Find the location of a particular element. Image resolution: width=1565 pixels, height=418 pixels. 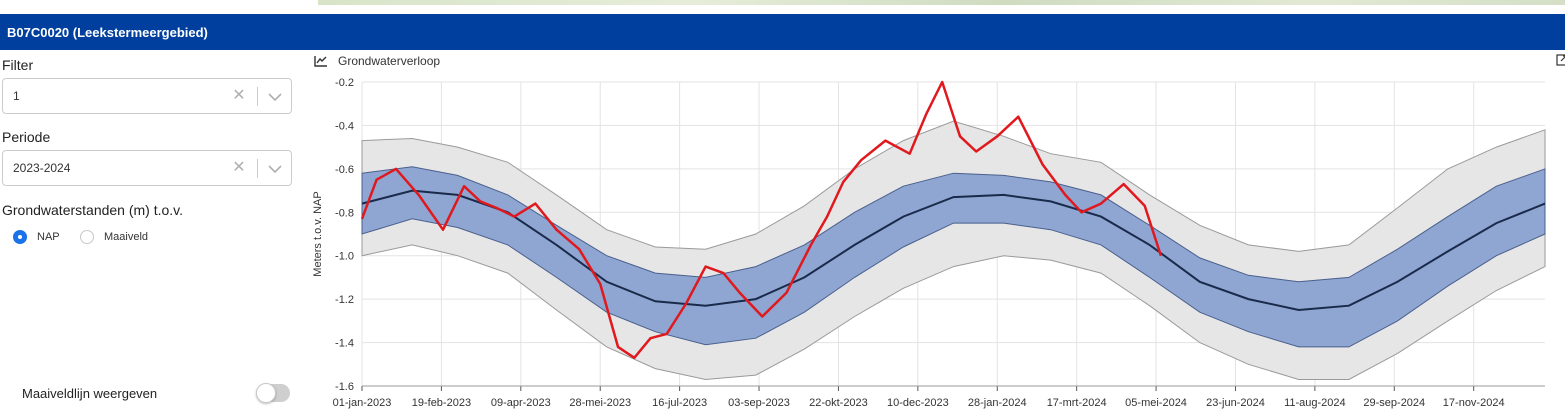

x-tick-label: 03-sep-2023 is located at coordinates (759, 403).